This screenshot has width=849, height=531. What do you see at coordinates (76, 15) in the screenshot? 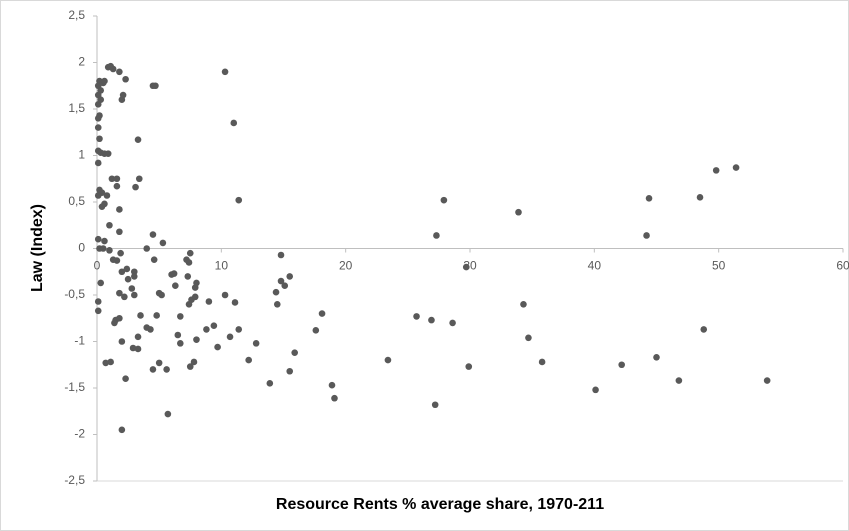
I see `y-tick-label: 2,5` at bounding box center [76, 15].